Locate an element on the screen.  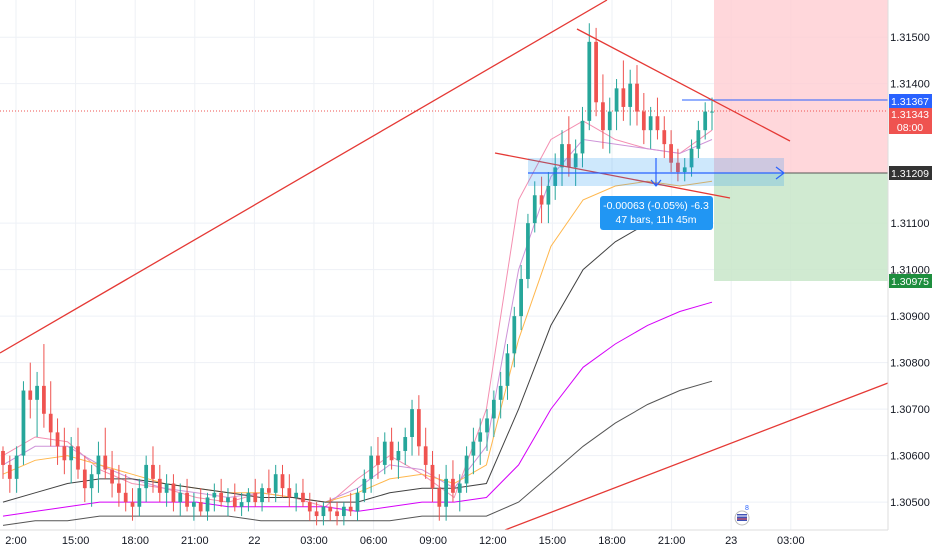
x-tick-label: 03:00 is located at coordinates (314, 541).